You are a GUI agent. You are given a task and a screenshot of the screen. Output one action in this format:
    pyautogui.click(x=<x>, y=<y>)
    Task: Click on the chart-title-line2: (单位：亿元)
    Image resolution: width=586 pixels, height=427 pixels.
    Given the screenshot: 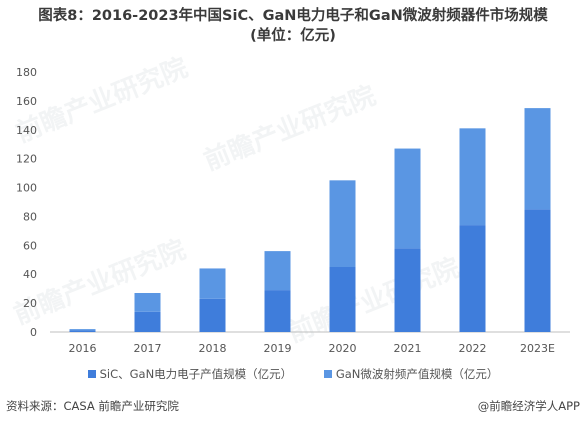 What is the action you would take?
    pyautogui.click(x=293, y=36)
    